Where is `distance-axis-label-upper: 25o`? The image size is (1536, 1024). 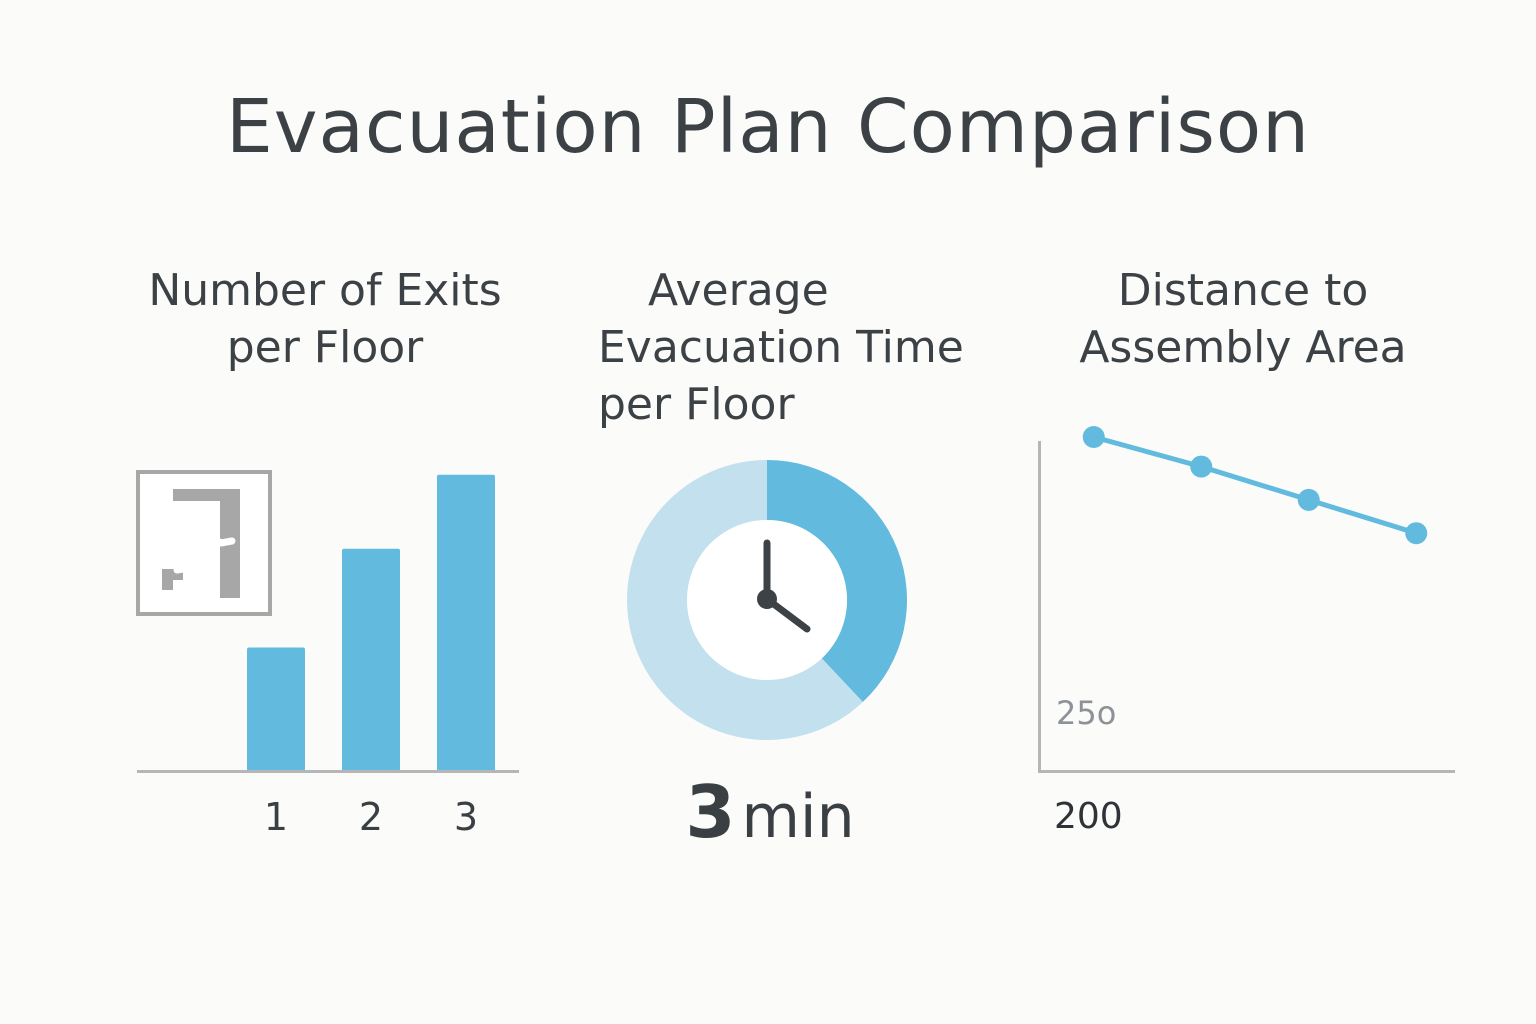 distance-axis-label-upper: 25o is located at coordinates (1086, 713).